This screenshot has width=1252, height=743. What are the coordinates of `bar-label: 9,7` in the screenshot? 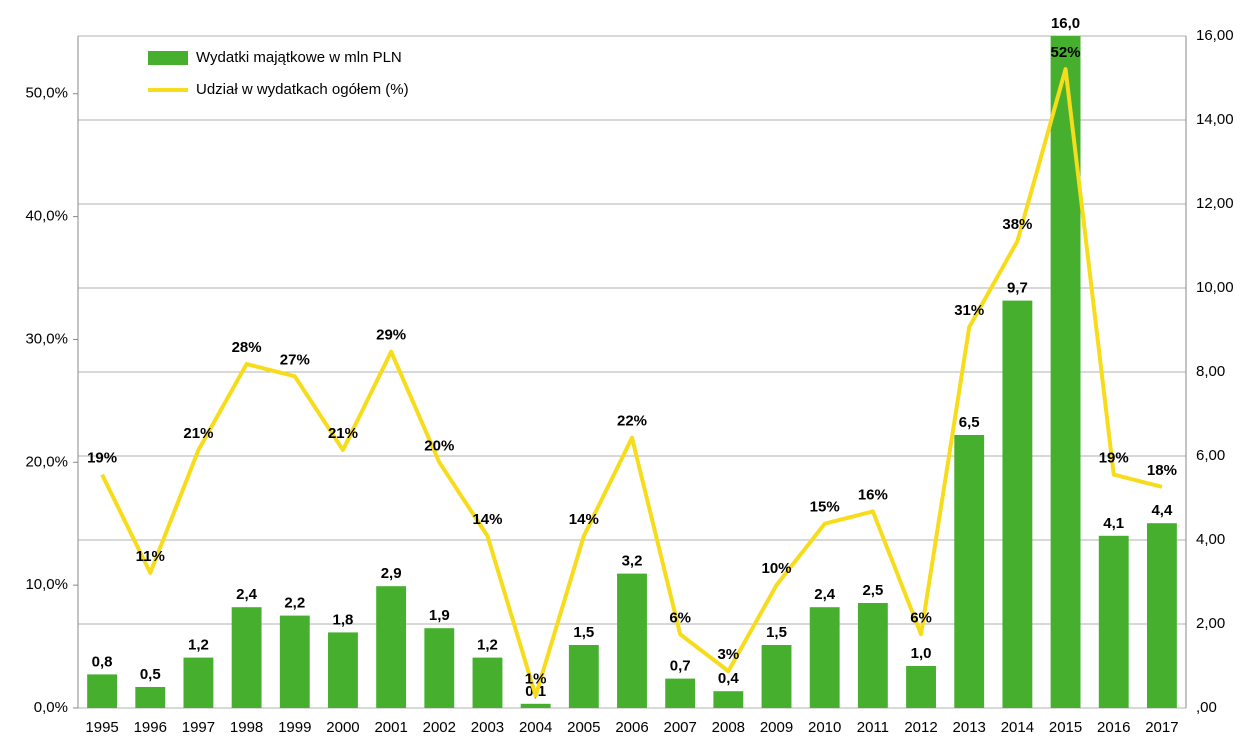 It's located at (1017, 288).